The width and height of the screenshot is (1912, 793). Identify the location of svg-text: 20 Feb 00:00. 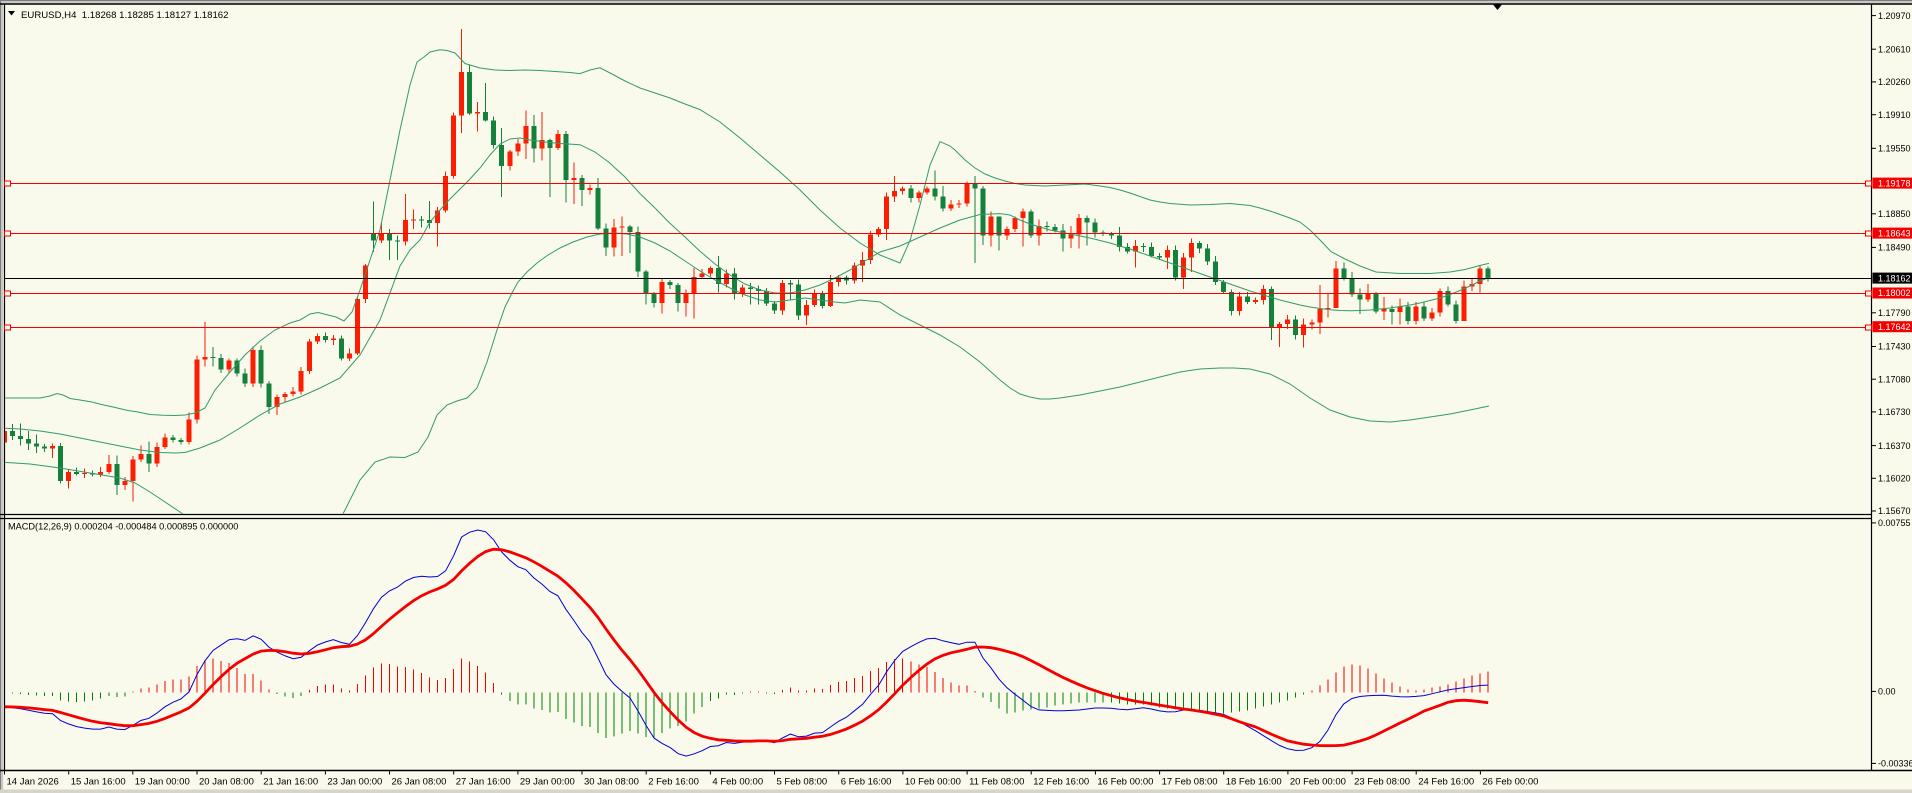
(1318, 782).